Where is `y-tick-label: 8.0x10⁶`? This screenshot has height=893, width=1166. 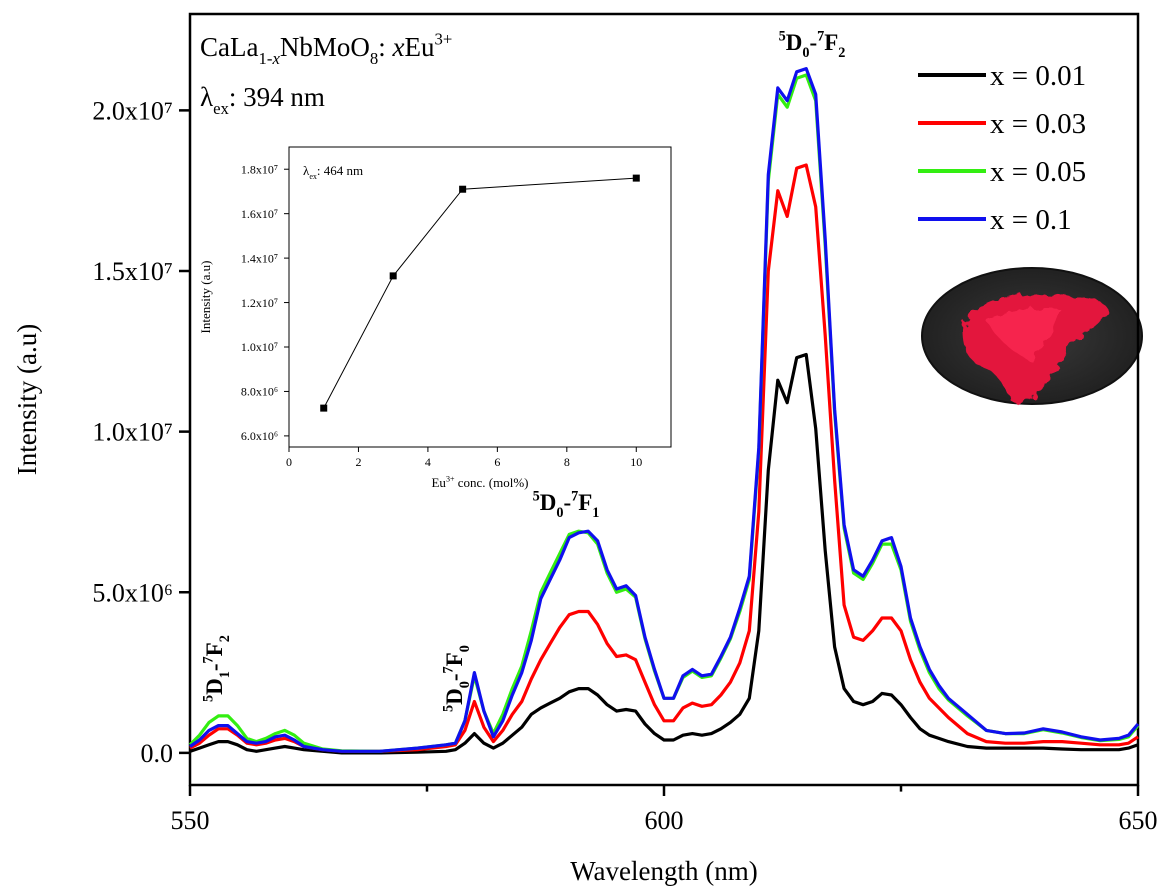
y-tick-label: 8.0x10⁶ is located at coordinates (259, 392).